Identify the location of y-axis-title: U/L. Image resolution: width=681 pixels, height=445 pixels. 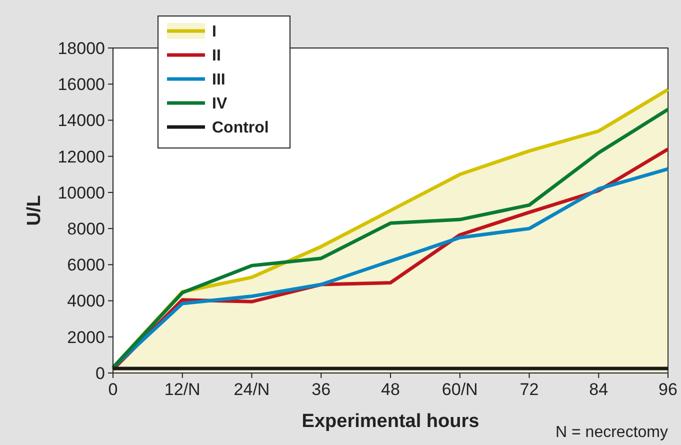
(34, 210).